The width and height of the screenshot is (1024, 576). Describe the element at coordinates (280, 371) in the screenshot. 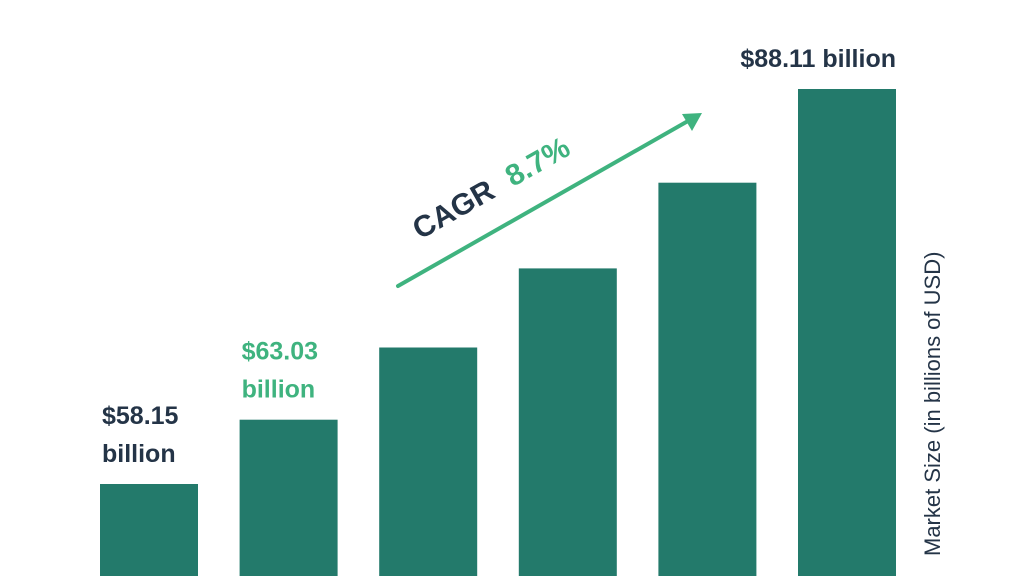

I see `value-label-bar-2: $63.03 billion` at that location.